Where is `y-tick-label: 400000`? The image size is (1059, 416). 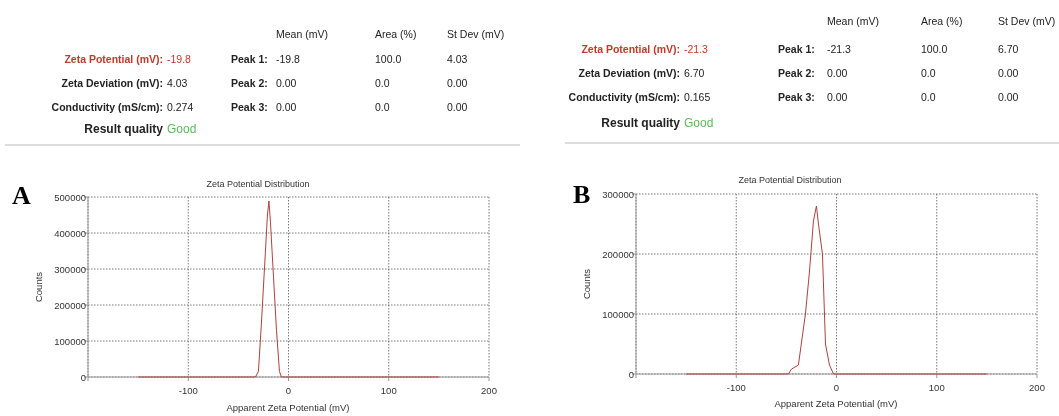
y-tick-label: 400000 is located at coordinates (70, 233).